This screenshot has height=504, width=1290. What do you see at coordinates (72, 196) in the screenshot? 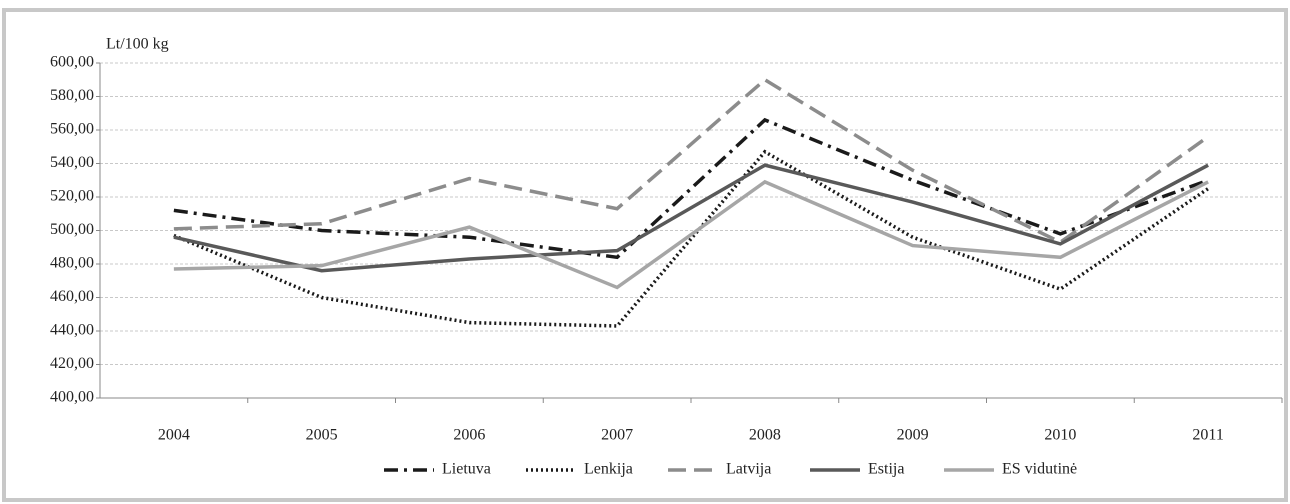
I see `y-tick-label: 520,00` at bounding box center [72, 196].